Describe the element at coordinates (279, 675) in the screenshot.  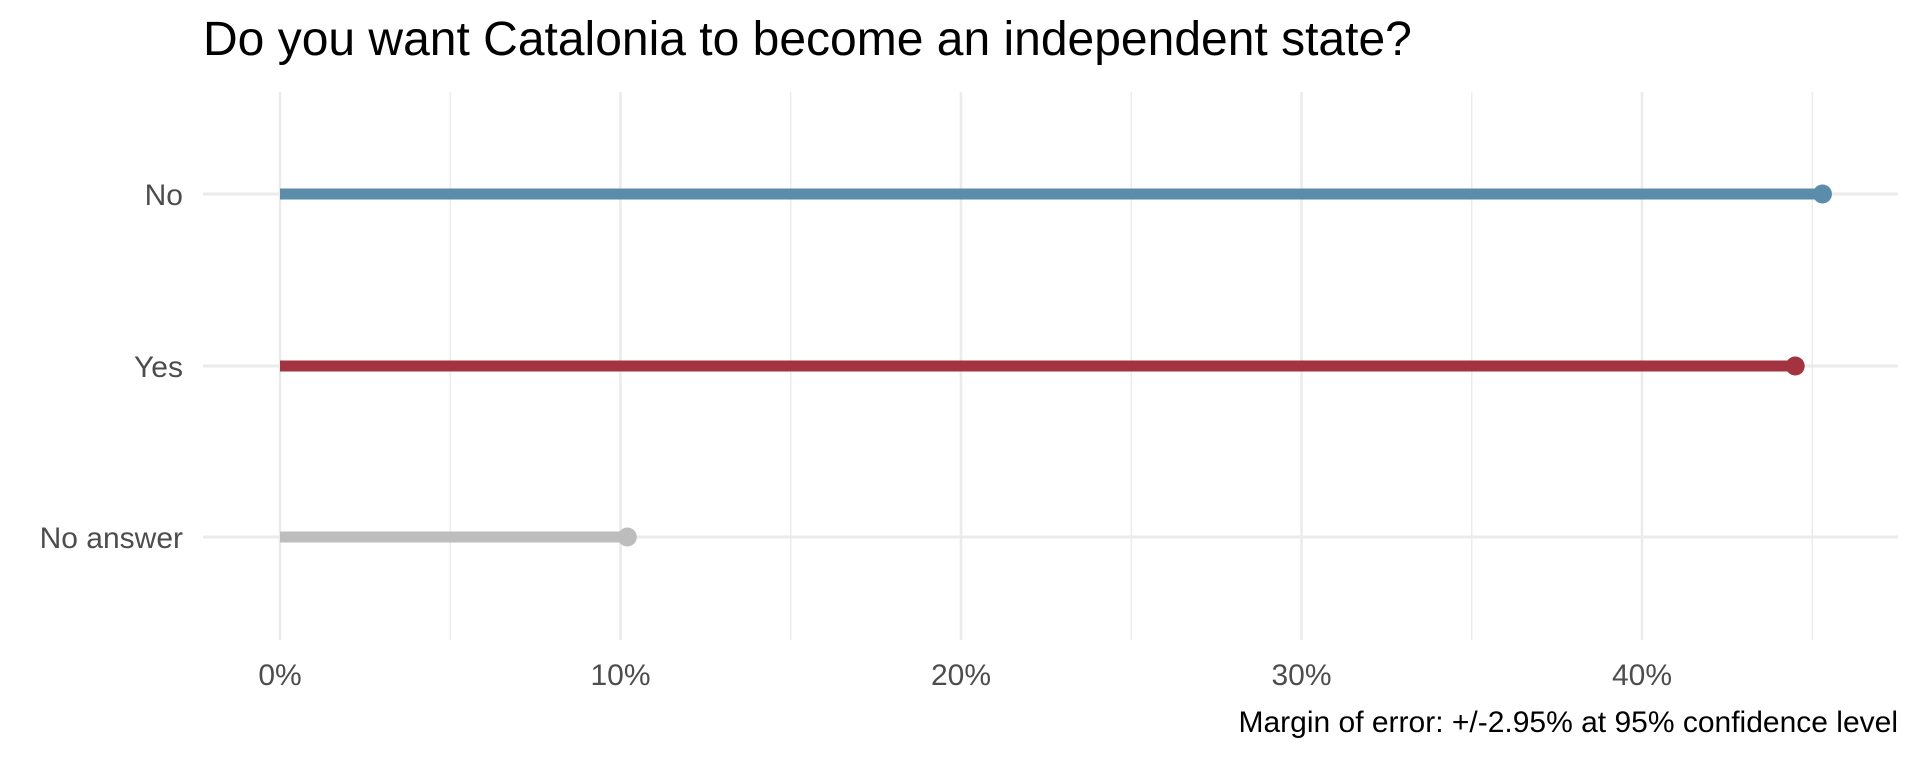
I see `x-tick-label: 0%` at that location.